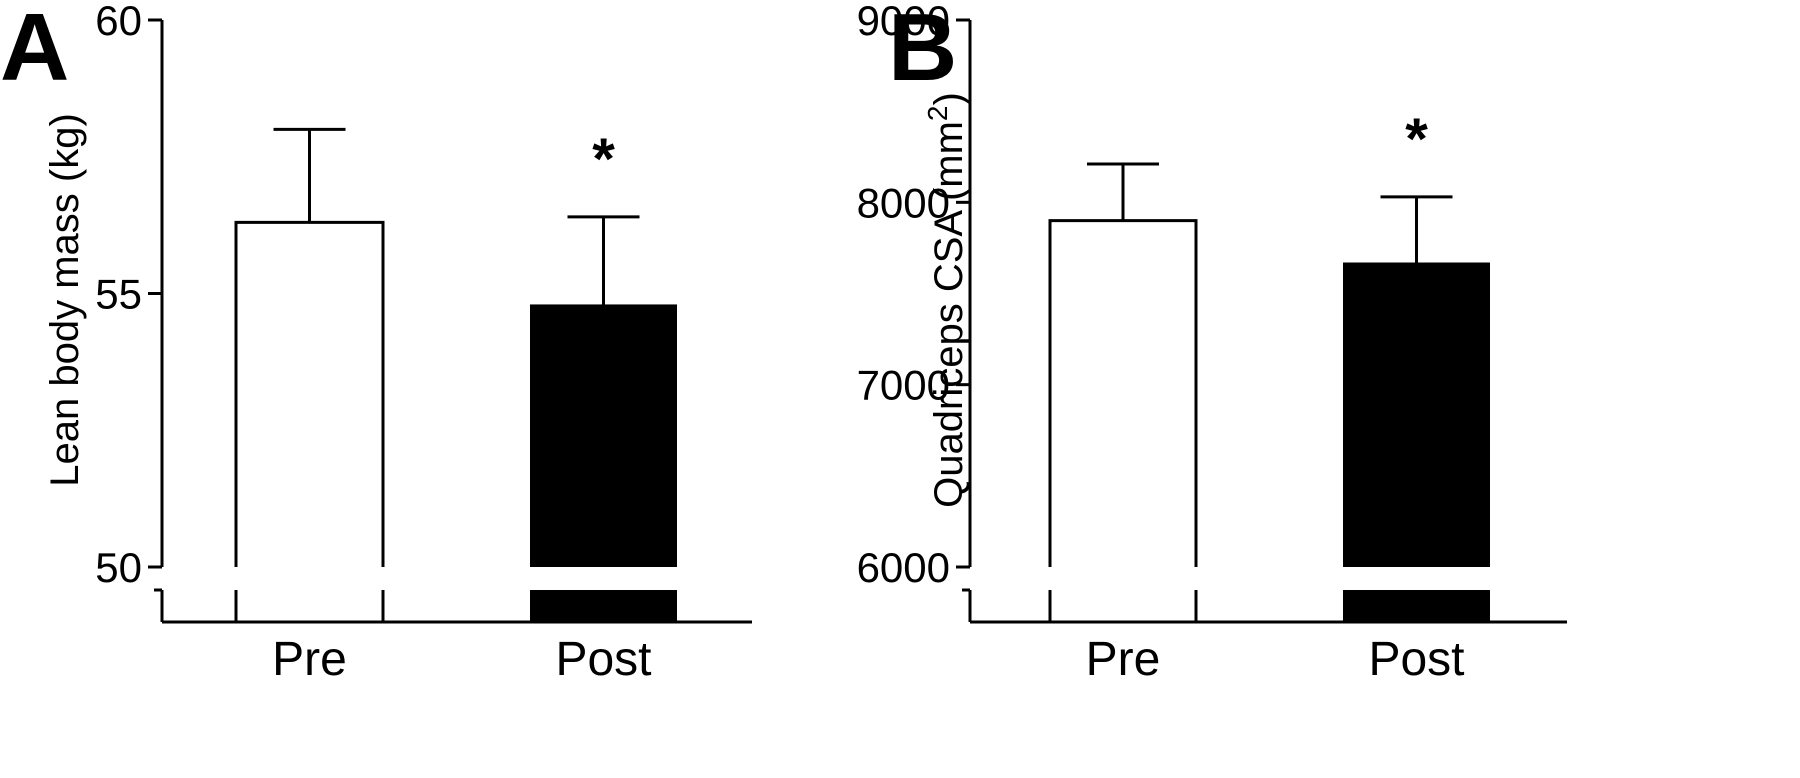  Describe the element at coordinates (34, 50) in the screenshot. I see `panel-label: A` at that location.